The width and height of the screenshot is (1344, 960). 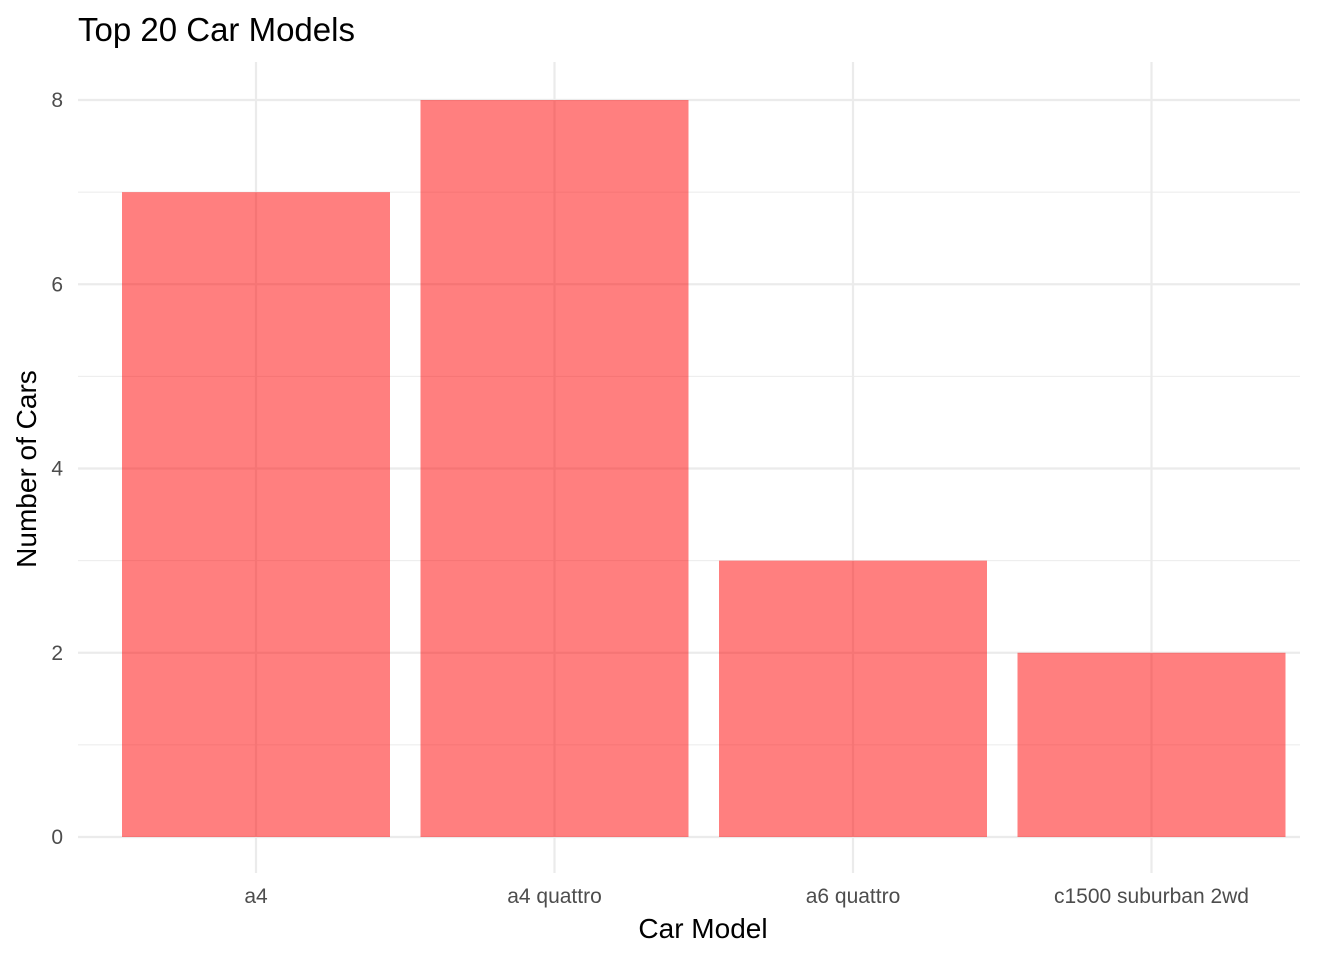 I want to click on y-axis-ticks: 0 2 4 6 8, so click(x=57, y=469).